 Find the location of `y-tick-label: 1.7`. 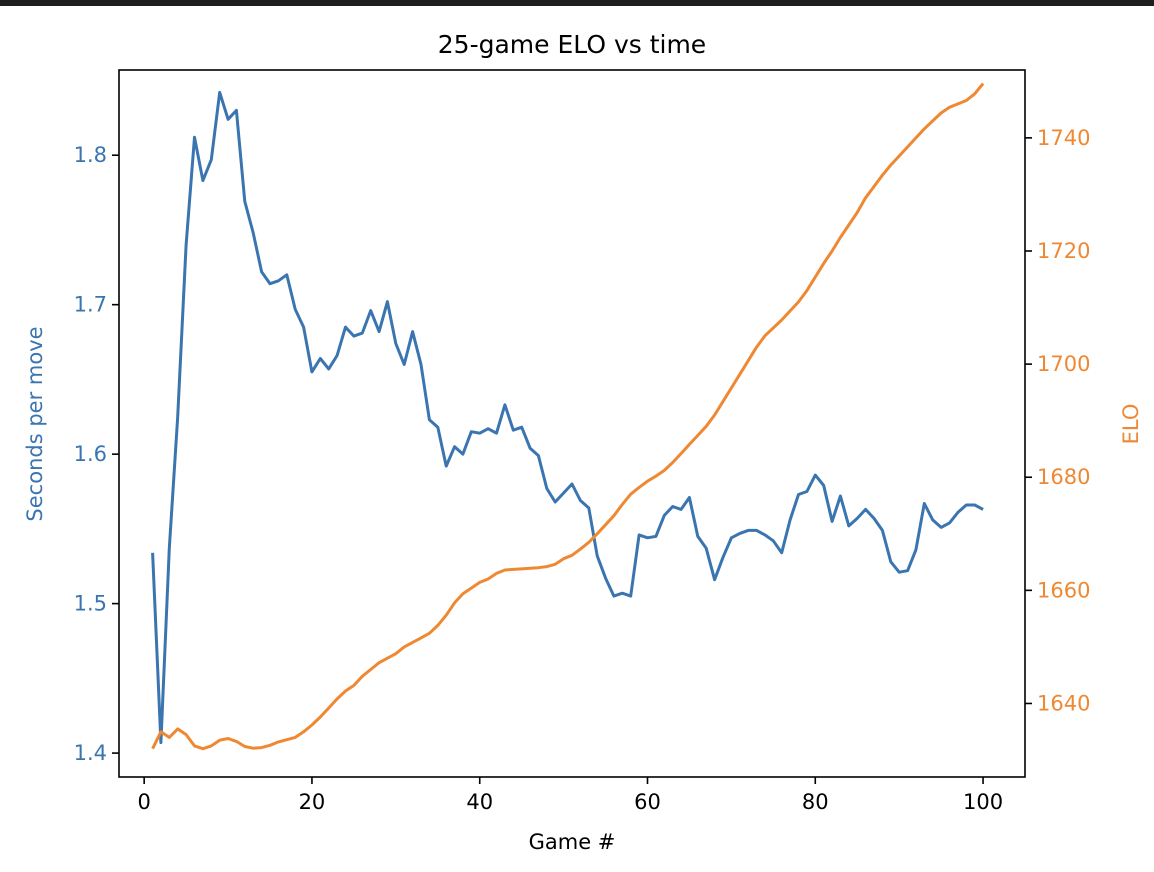

y-tick-label: 1.7 is located at coordinates (90, 305).